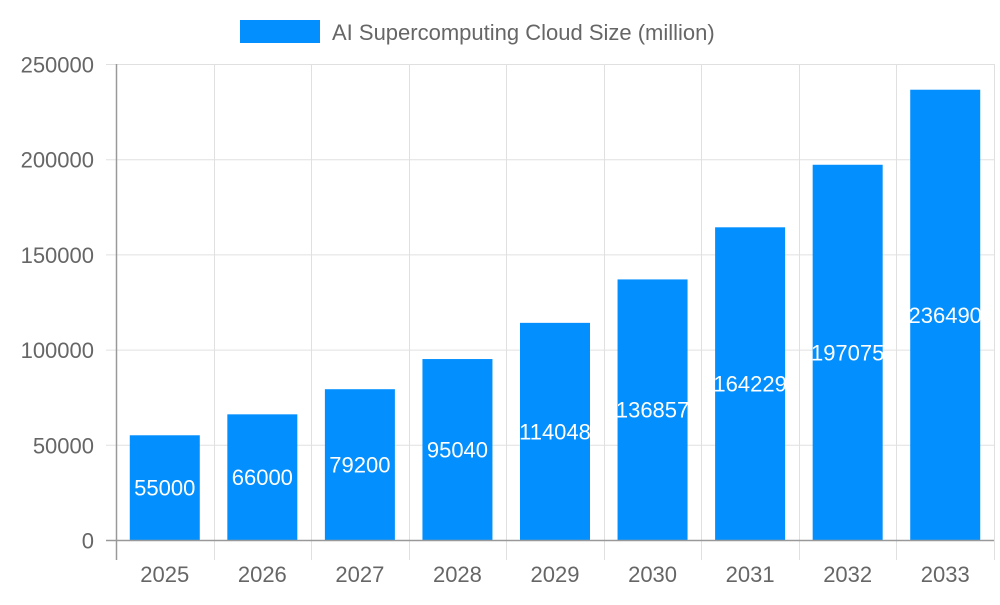 The image size is (1000, 605). What do you see at coordinates (652, 574) in the screenshot?
I see `x-tick-label: 2030` at bounding box center [652, 574].